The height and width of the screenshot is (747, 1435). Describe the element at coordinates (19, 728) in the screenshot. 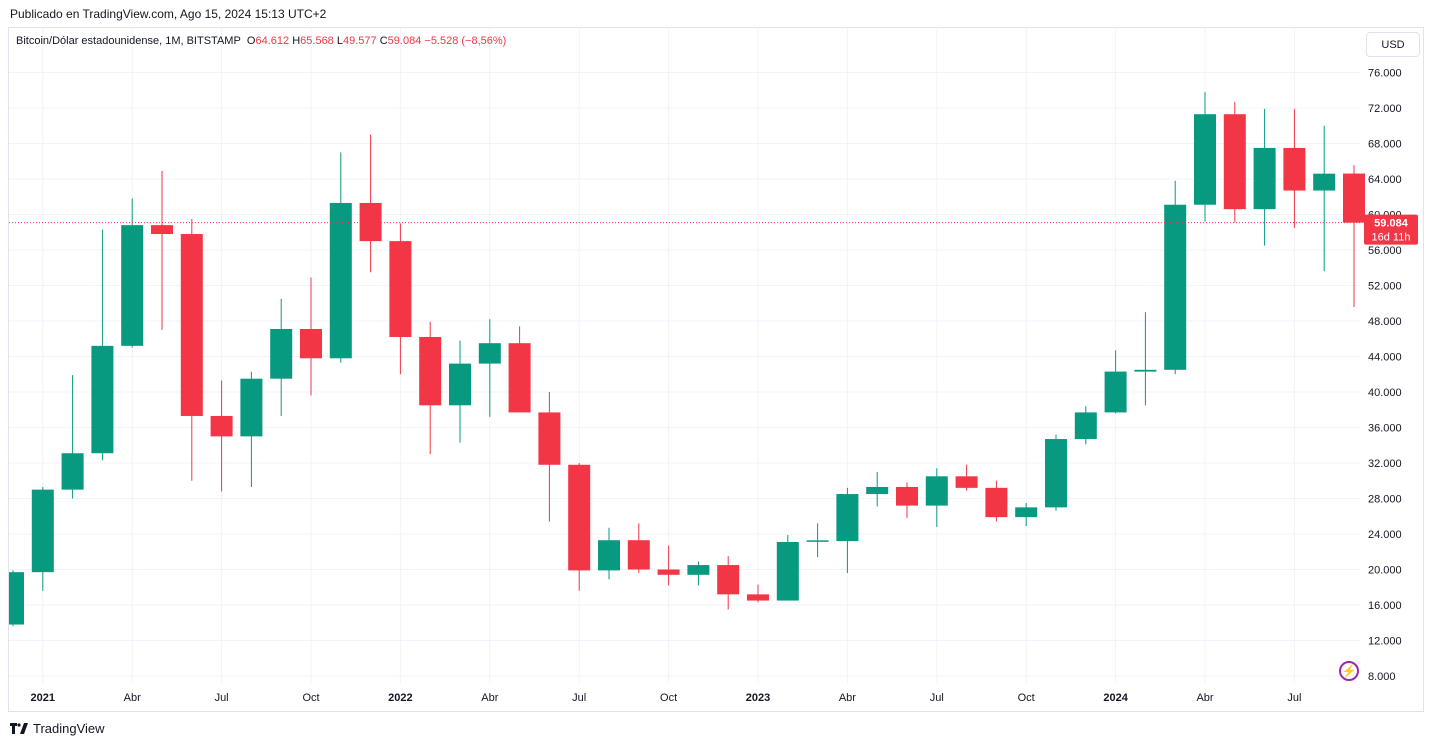

I see `tradingview-logo-icon` at that location.